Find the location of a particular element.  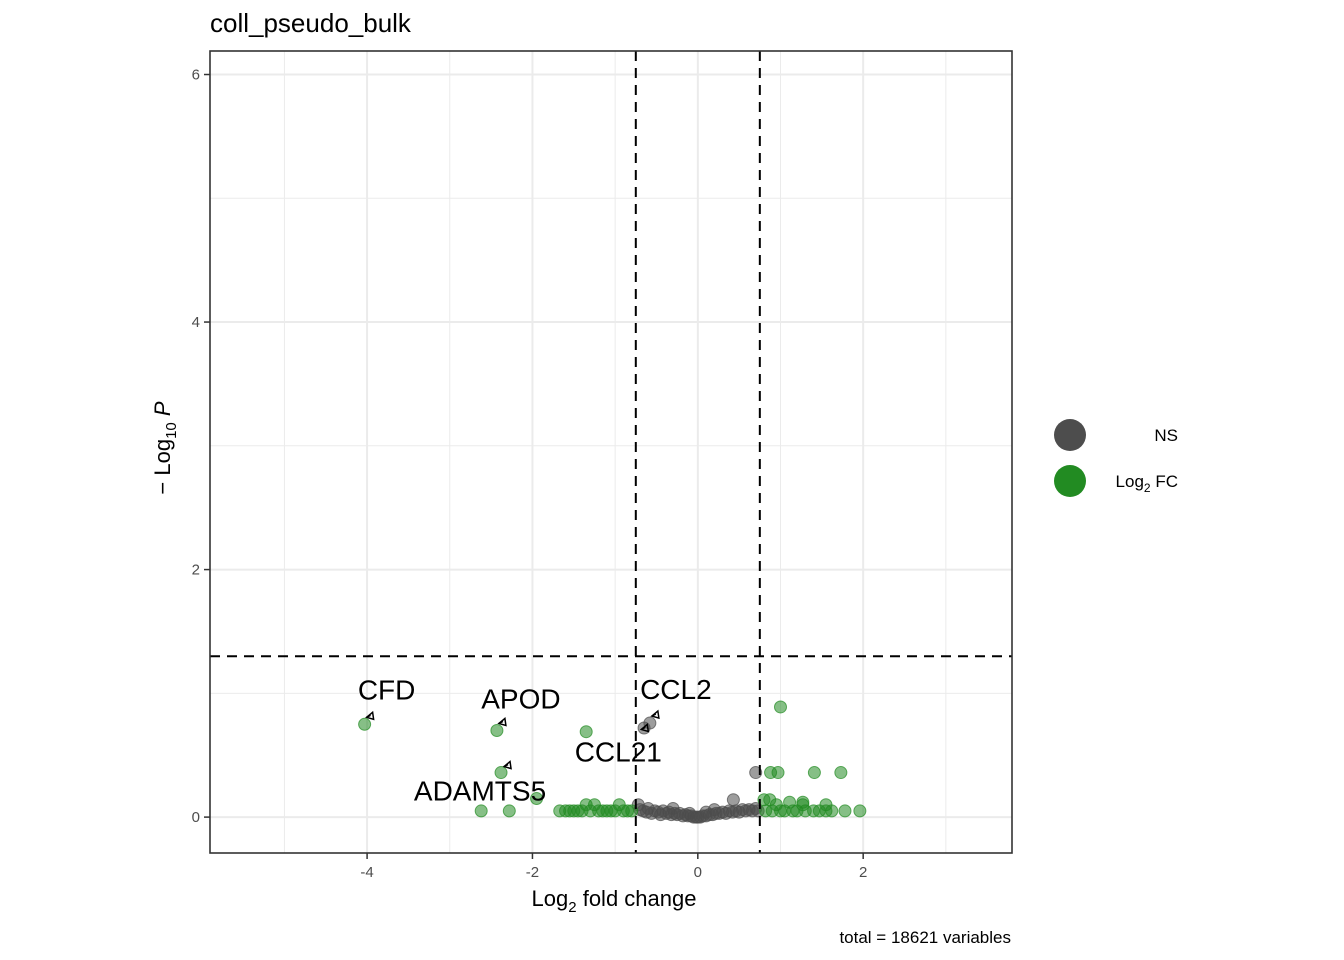

plot-title: coll_pseudo_bulk is located at coordinates (311, 23).